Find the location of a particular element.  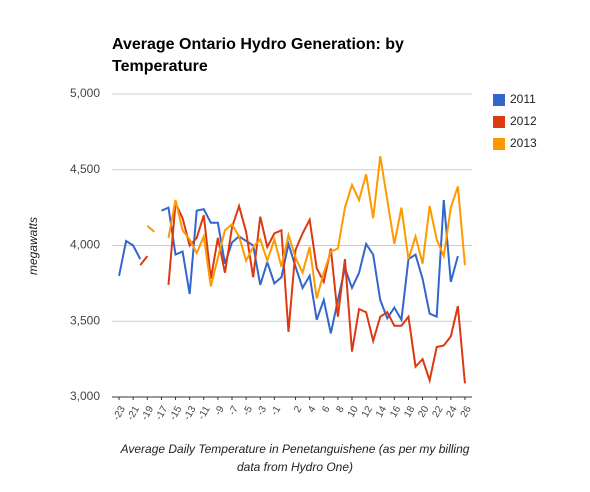

x-tick-label: -17 is located at coordinates (162, 413).